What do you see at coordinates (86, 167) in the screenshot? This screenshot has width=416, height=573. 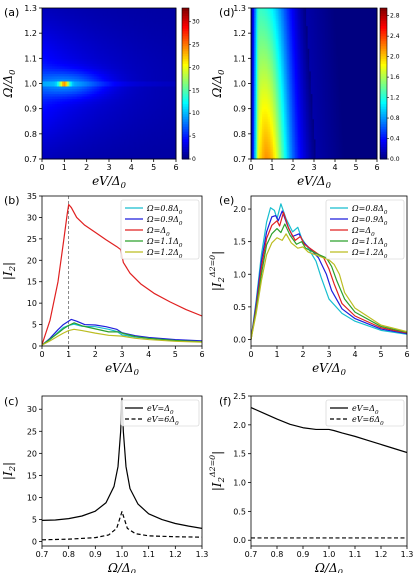 I see `x-tick-label: 2` at bounding box center [86, 167].